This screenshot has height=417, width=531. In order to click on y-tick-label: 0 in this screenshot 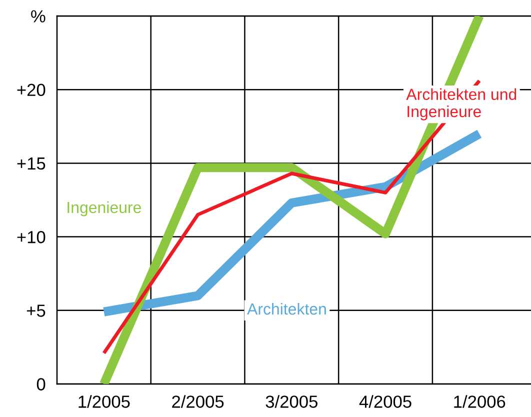, I will do `click(41, 384)`.